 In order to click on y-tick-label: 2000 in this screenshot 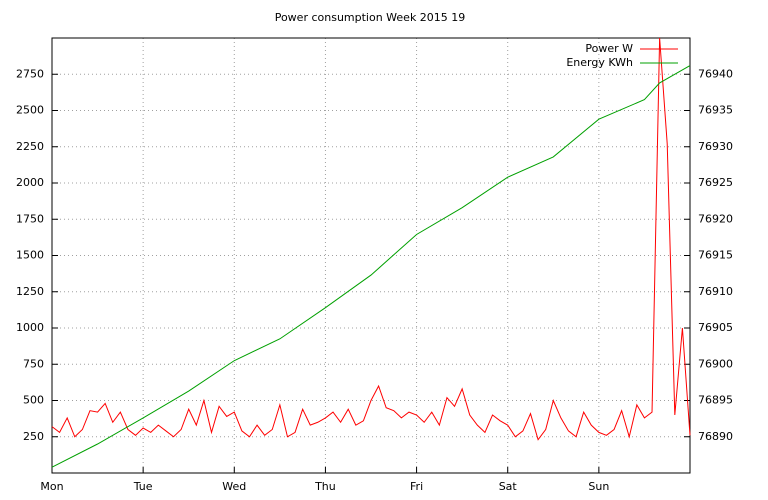, I will do `click(30, 182)`.